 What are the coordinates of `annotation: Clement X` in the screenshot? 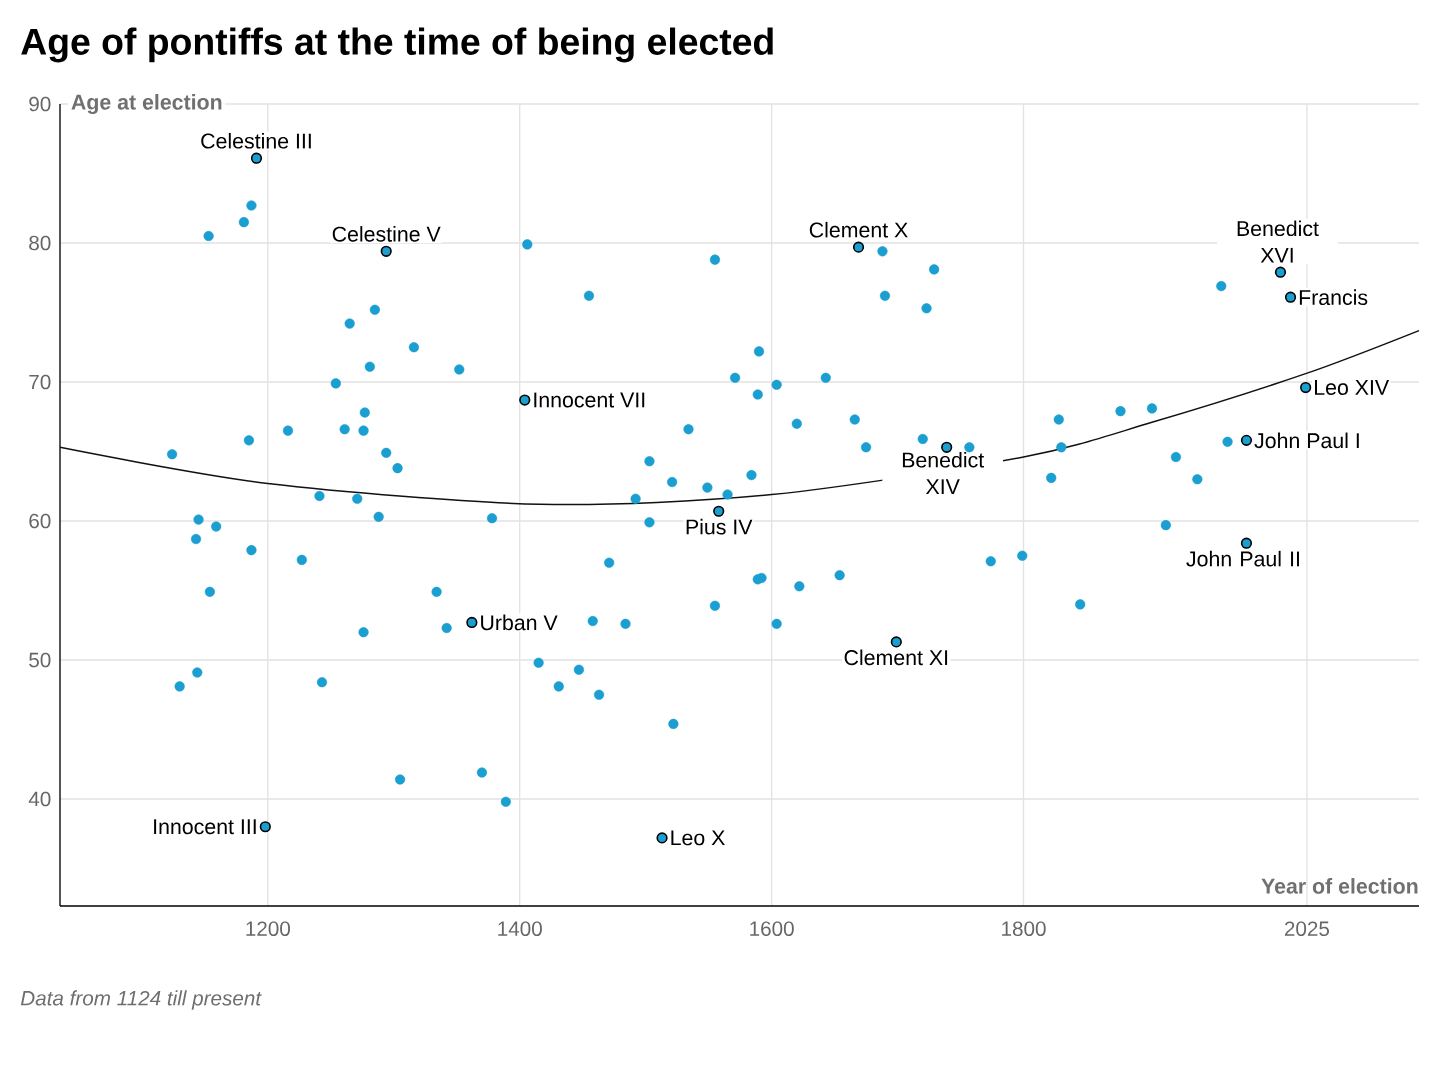 It's located at (858, 229).